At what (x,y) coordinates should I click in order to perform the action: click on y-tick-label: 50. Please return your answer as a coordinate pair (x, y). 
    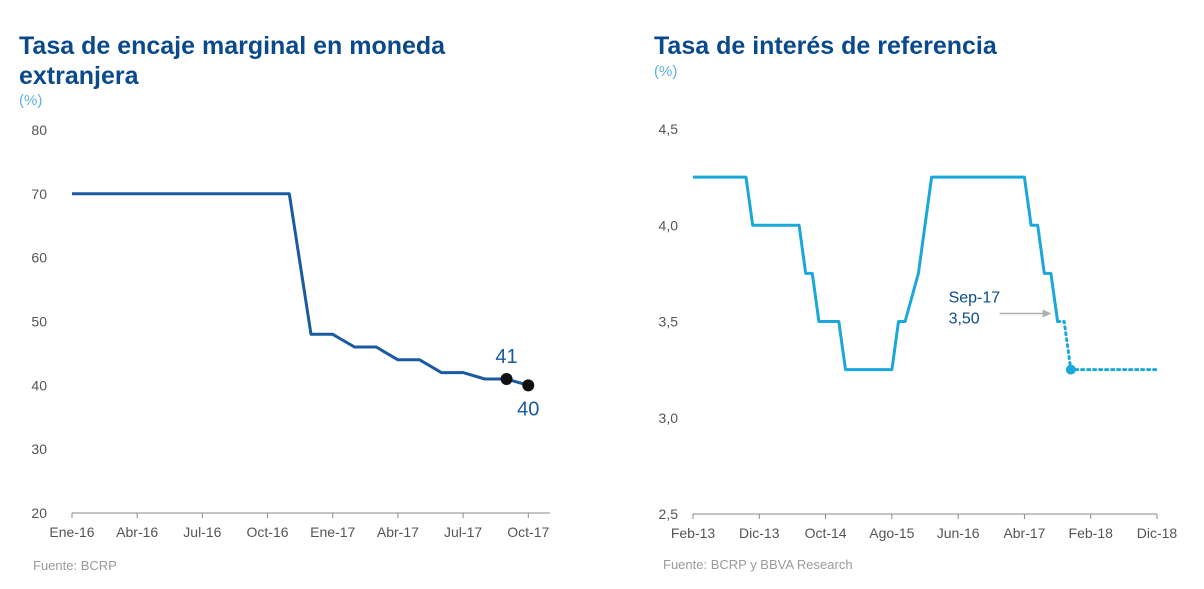
    Looking at the image, I should click on (39, 322).